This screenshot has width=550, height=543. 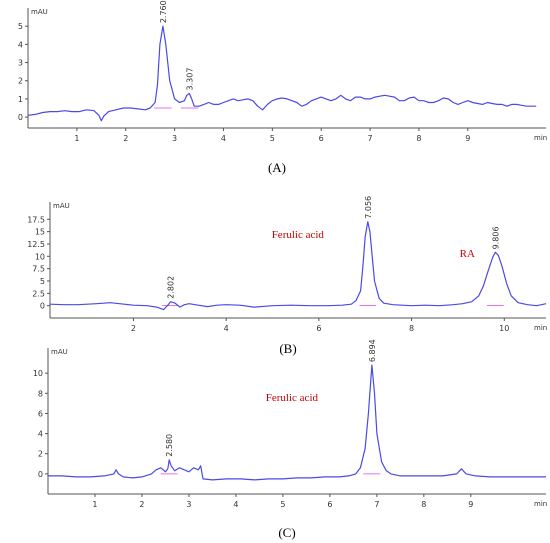 What do you see at coordinates (40, 393) in the screenshot?
I see `y-tick-label: 8` at bounding box center [40, 393].